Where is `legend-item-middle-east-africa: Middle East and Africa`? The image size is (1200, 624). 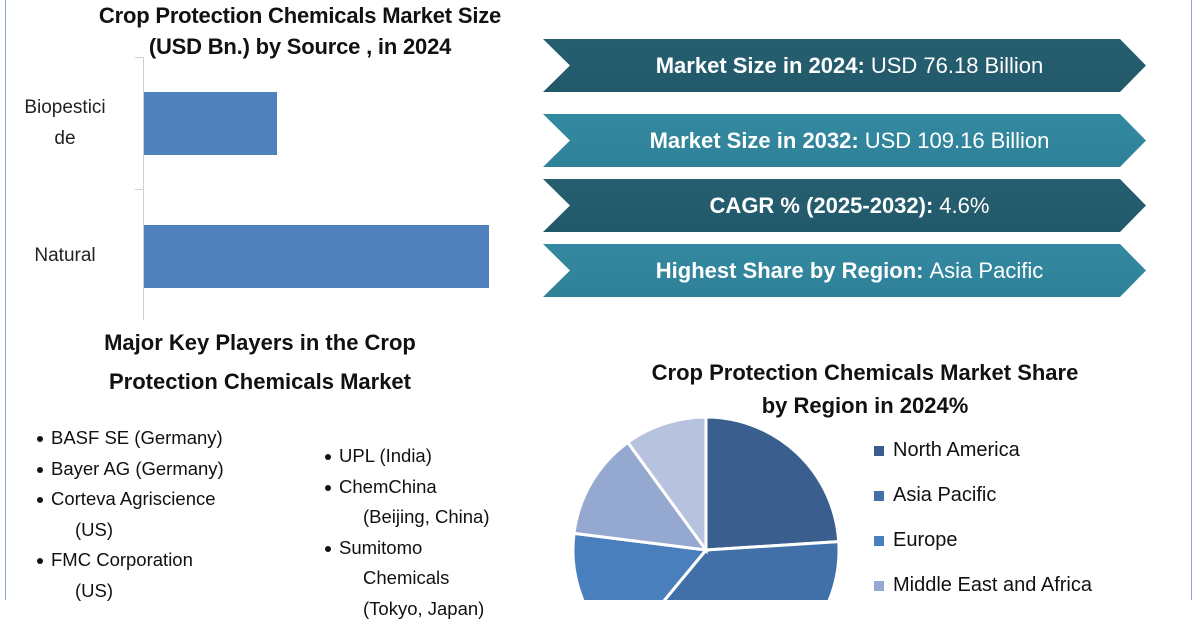
legend-item-middle-east-africa: Middle East and Africa is located at coordinates (983, 585).